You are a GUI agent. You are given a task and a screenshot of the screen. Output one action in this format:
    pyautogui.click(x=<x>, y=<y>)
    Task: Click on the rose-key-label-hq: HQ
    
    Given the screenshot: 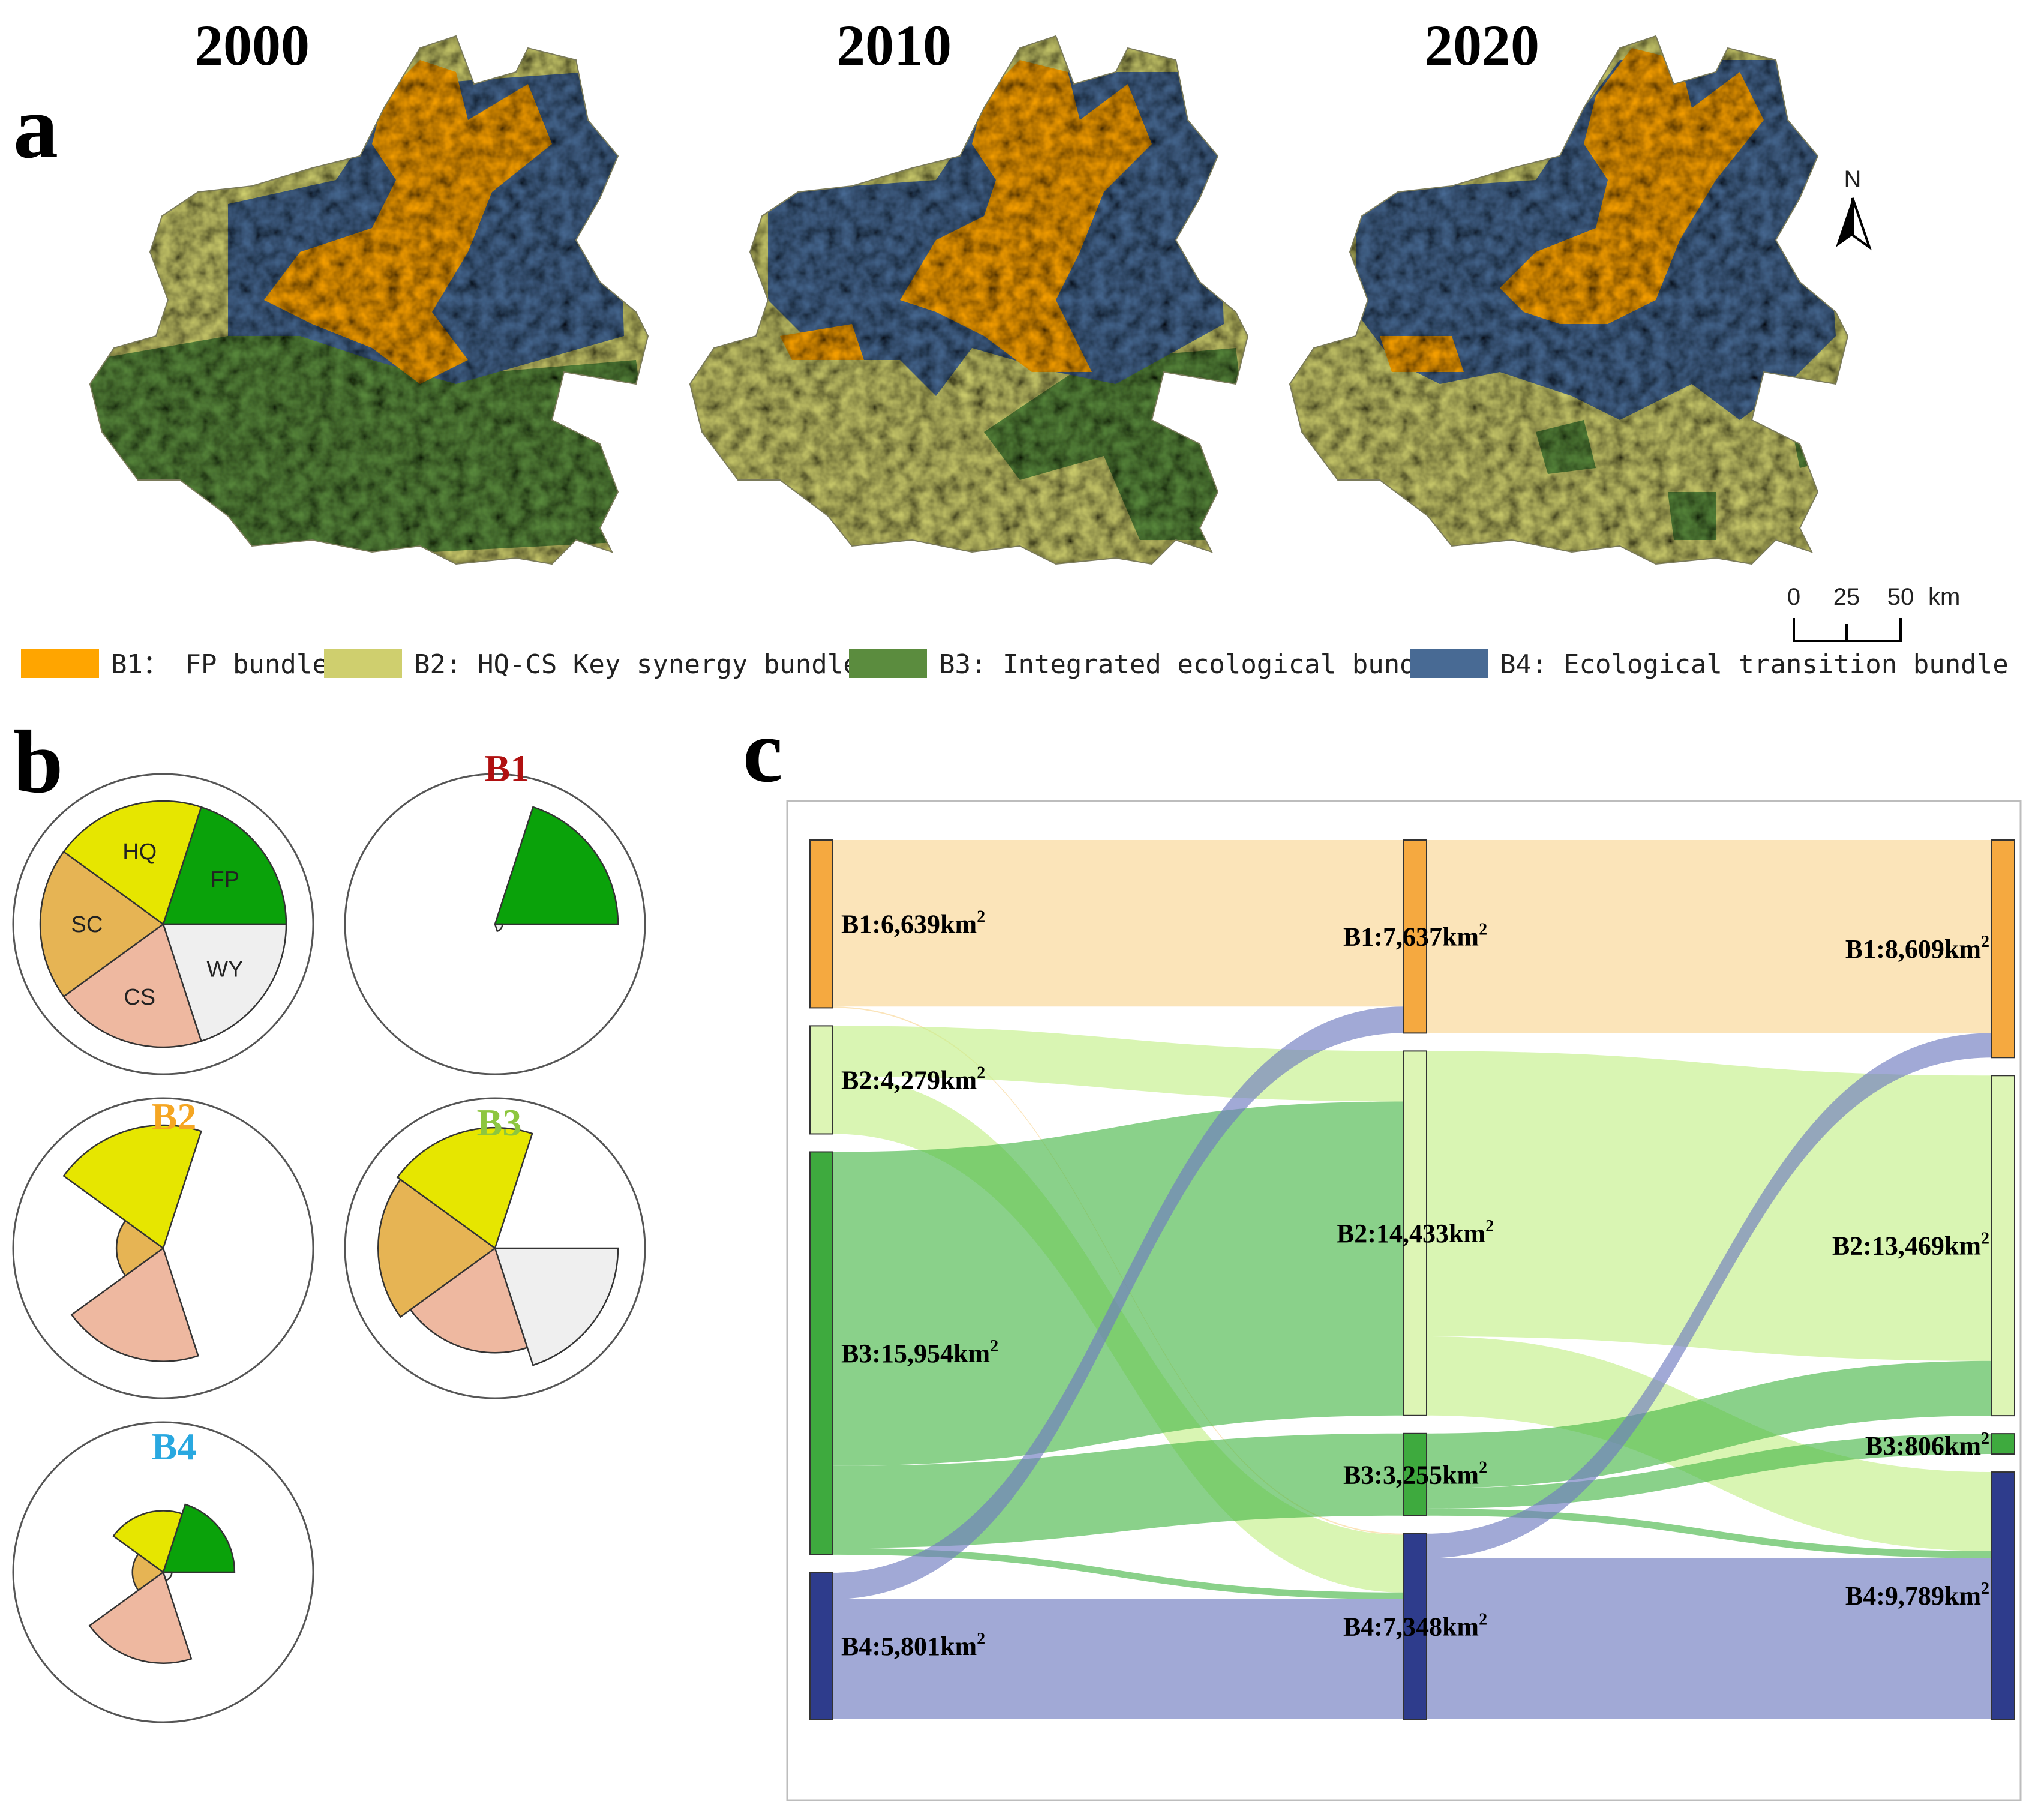 What is the action you would take?
    pyautogui.click(x=140, y=852)
    